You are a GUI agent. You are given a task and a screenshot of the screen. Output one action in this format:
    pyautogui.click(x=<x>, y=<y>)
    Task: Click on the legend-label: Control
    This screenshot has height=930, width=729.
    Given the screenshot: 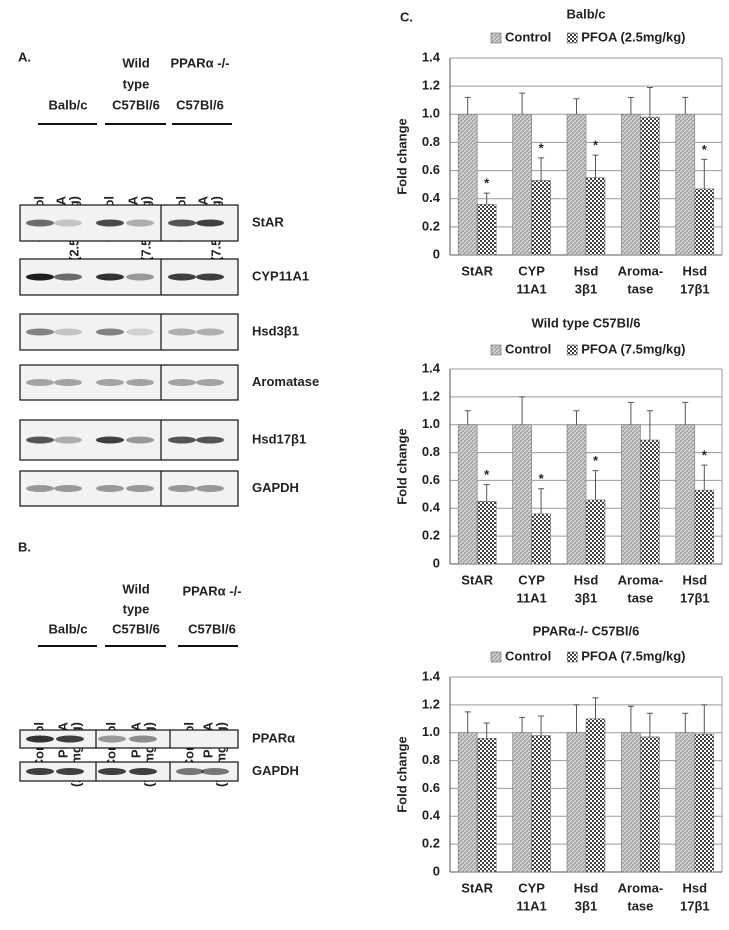 What is the action you would take?
    pyautogui.click(x=528, y=36)
    